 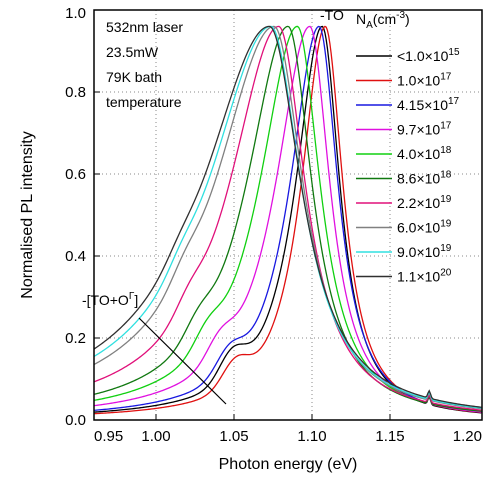 I want to click on to-plus-o-sup: Γ, so click(x=132, y=296).